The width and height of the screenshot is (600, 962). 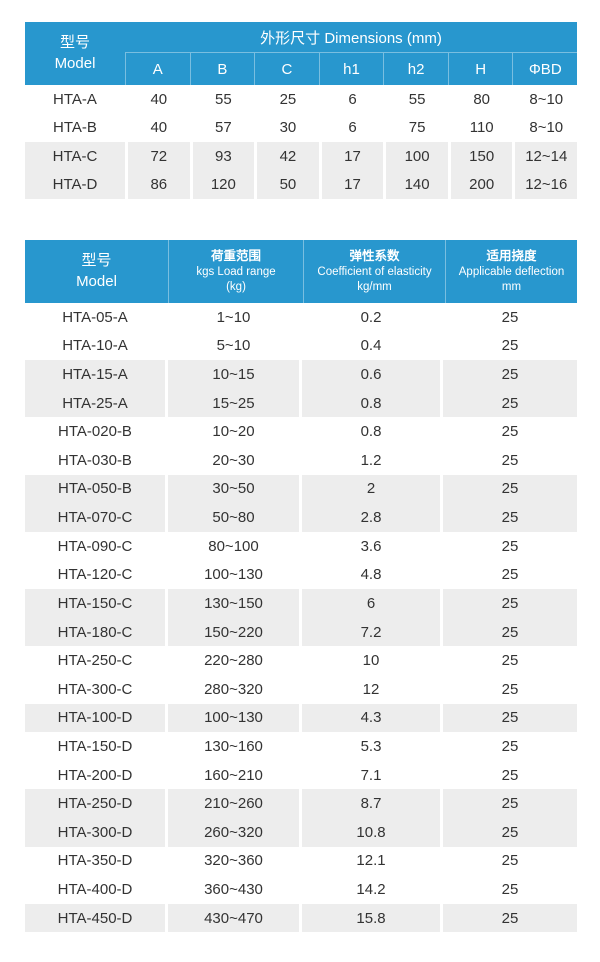 I want to click on spec-table-row: HTA-150-D 130~160 5.3 25, so click(x=301, y=746).